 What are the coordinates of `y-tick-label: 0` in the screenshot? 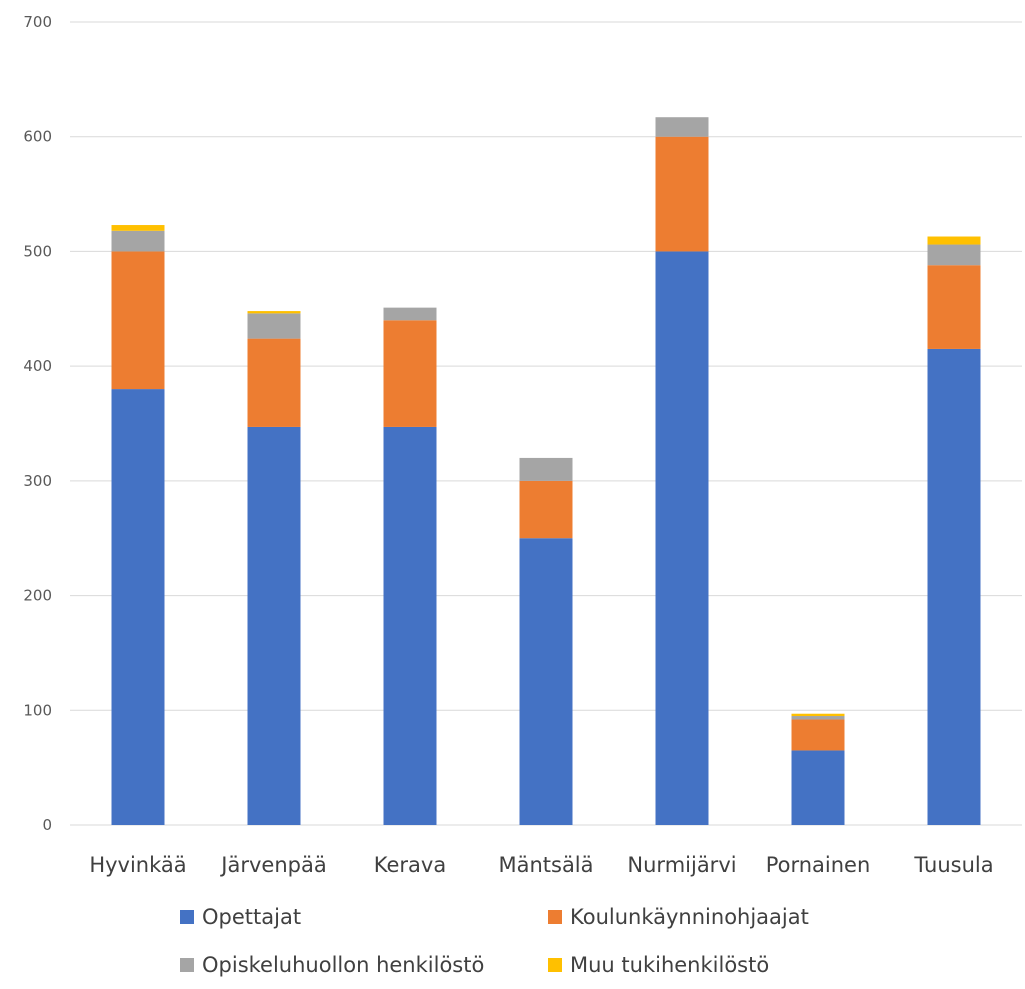 It's located at (47, 825).